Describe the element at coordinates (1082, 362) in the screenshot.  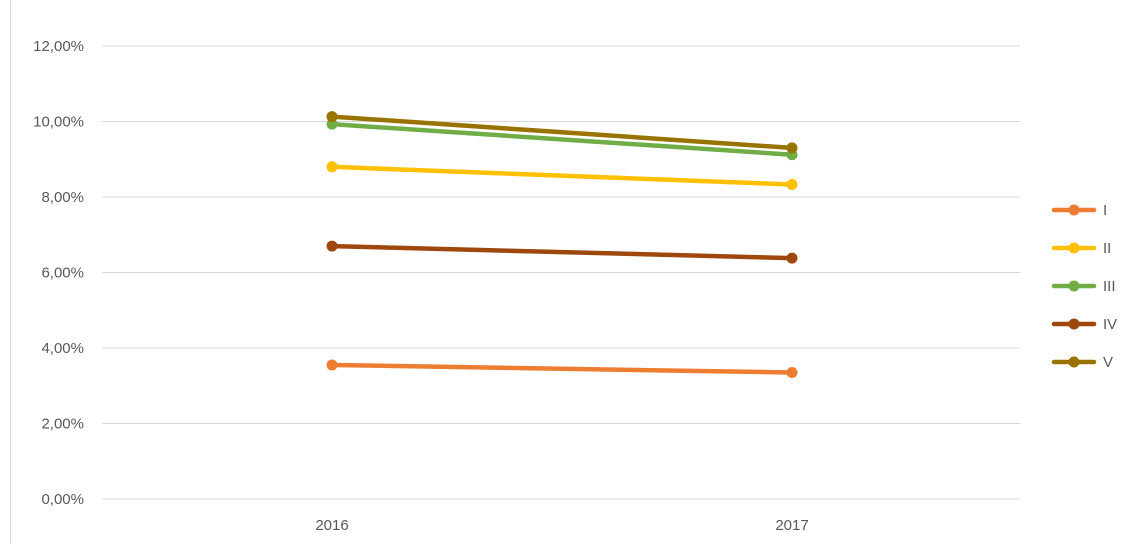
I see `legend-item-v: V` at that location.